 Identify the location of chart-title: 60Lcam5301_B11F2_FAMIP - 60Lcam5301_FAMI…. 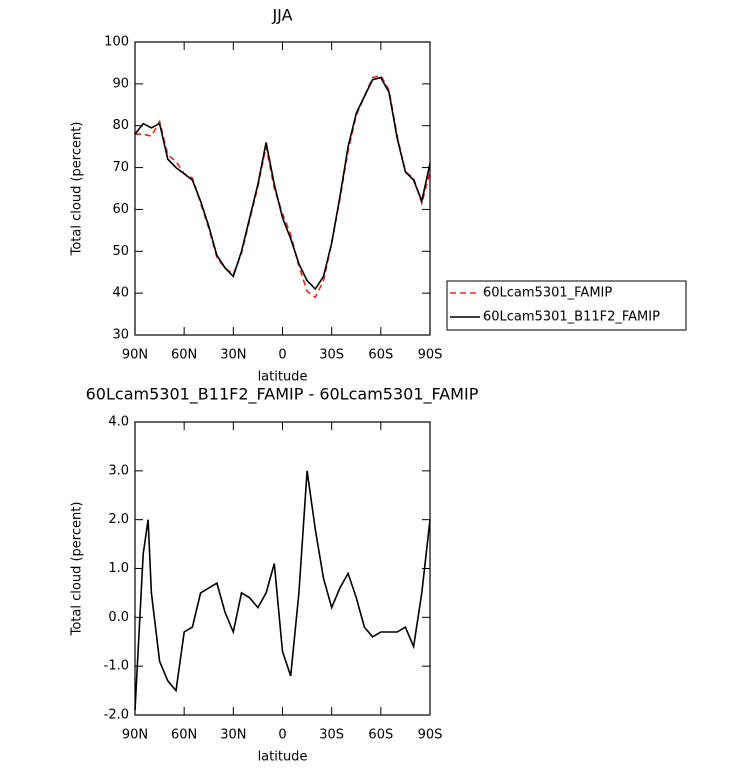
(282, 395).